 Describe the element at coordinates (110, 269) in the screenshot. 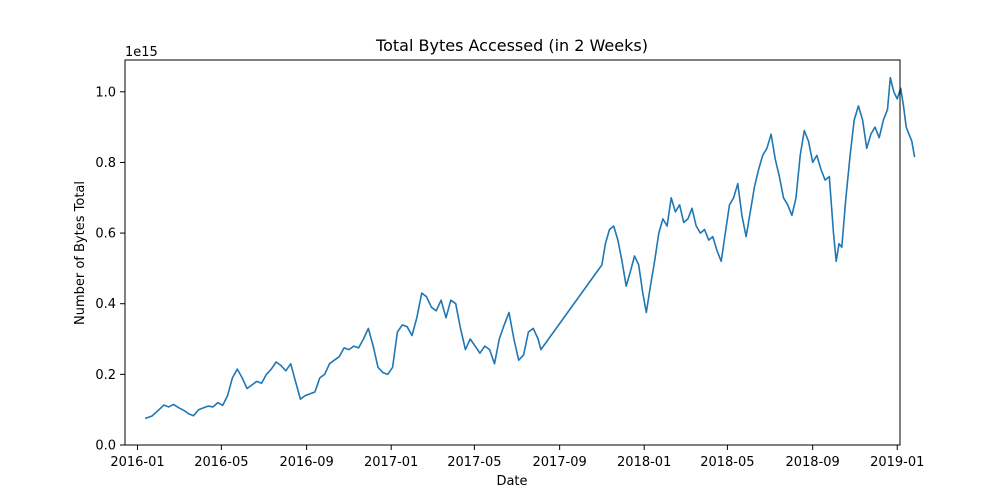

I see `y-ticks: 0.0 0.2 0.4 0.6 0.8 1.0` at that location.